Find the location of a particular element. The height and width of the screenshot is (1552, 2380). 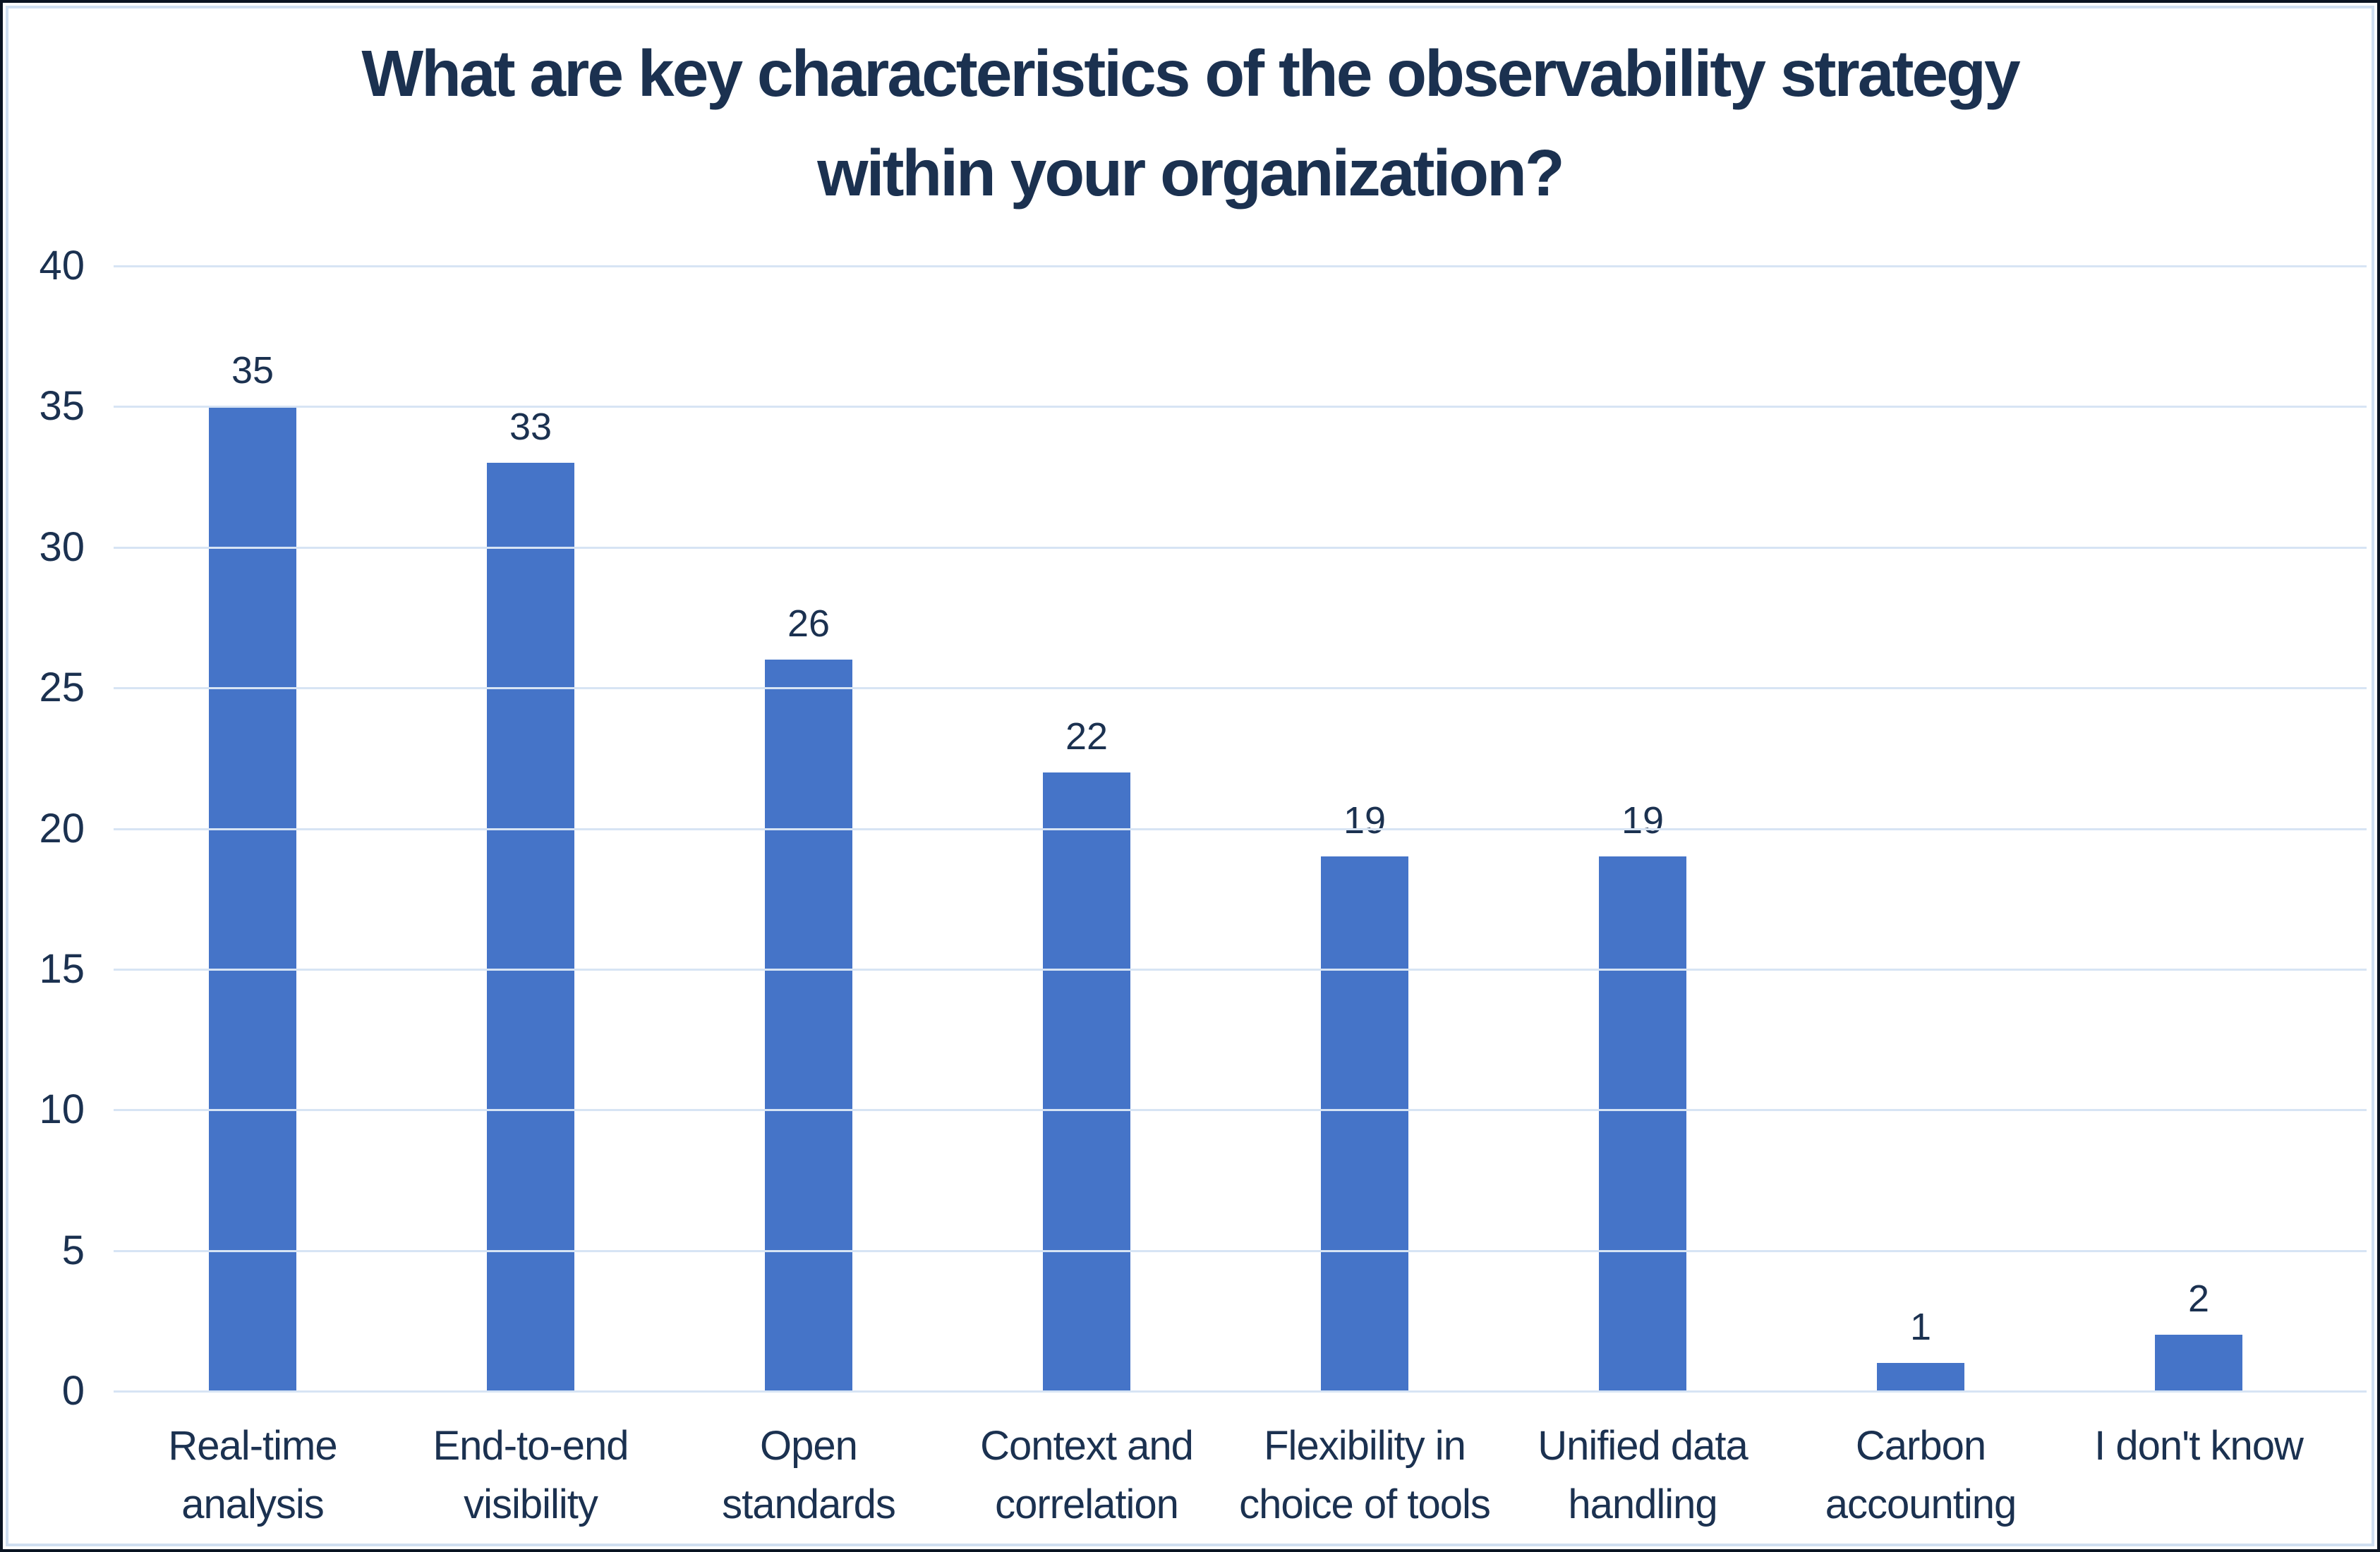

y-tick-label: 0 is located at coordinates (73, 1391).